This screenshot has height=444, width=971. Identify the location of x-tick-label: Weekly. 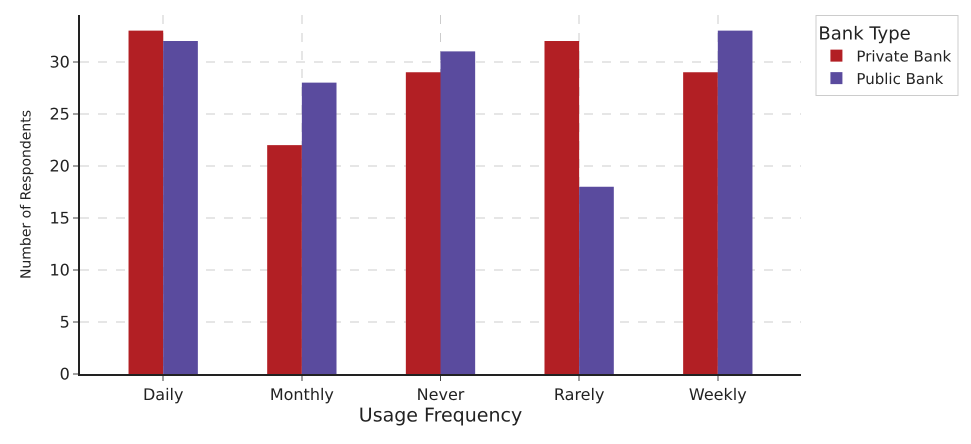
(717, 394).